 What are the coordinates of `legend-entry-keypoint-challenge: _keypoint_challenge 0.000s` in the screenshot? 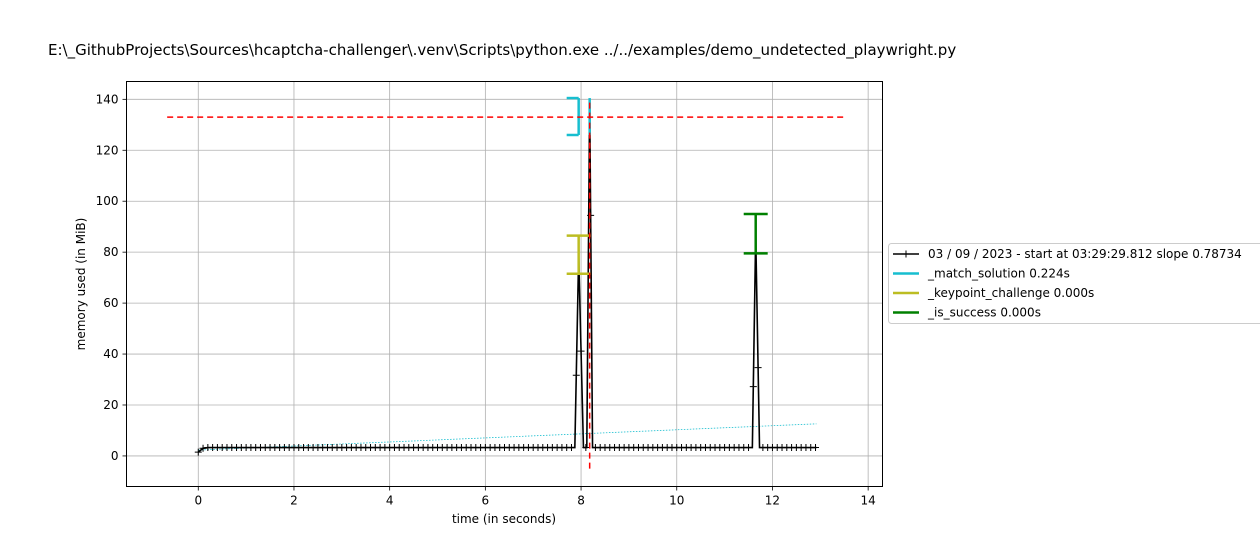 It's located at (993, 293).